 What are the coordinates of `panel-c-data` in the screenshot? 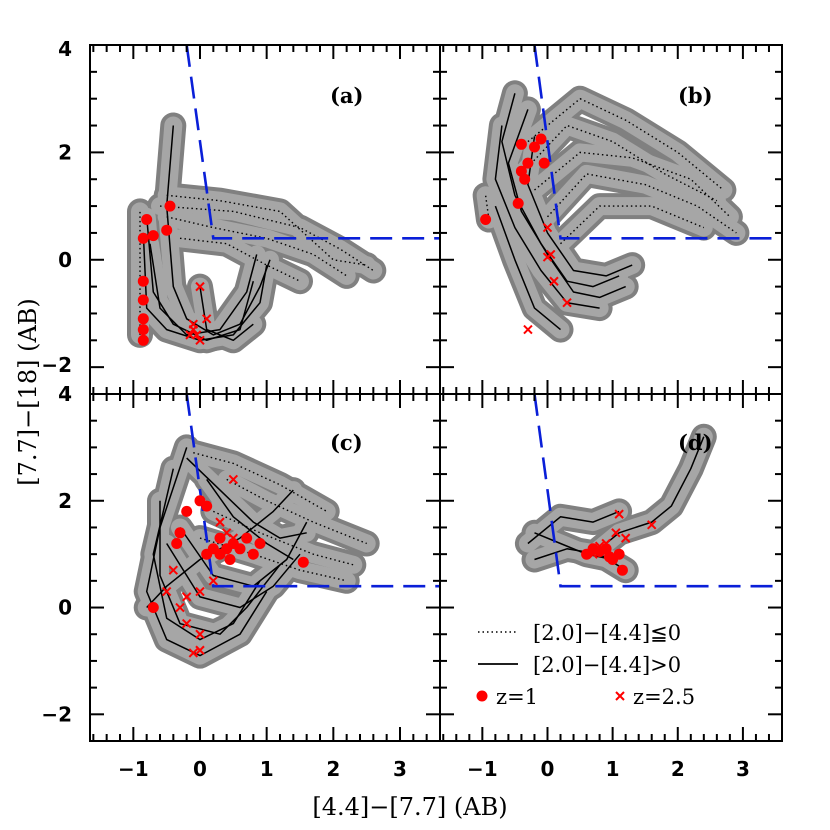 It's located at (286, 531).